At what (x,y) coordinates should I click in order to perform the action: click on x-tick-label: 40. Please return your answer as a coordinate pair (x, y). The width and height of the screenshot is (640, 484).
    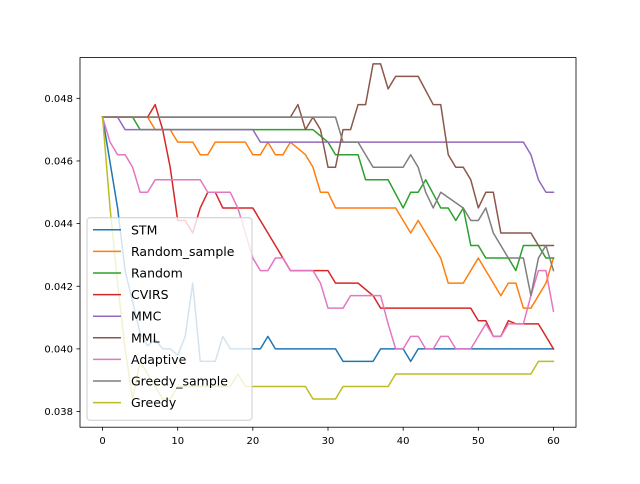
    Looking at the image, I should click on (403, 441).